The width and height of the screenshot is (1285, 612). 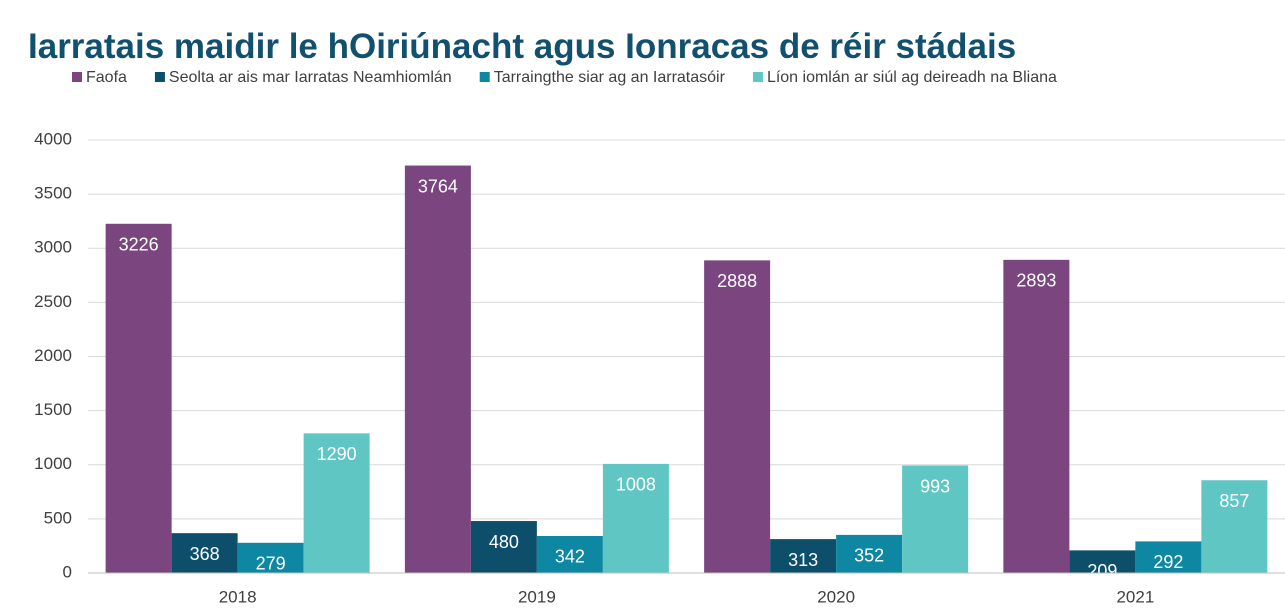 What do you see at coordinates (1135, 596) in the screenshot?
I see `x-tick-label: 2021` at bounding box center [1135, 596].